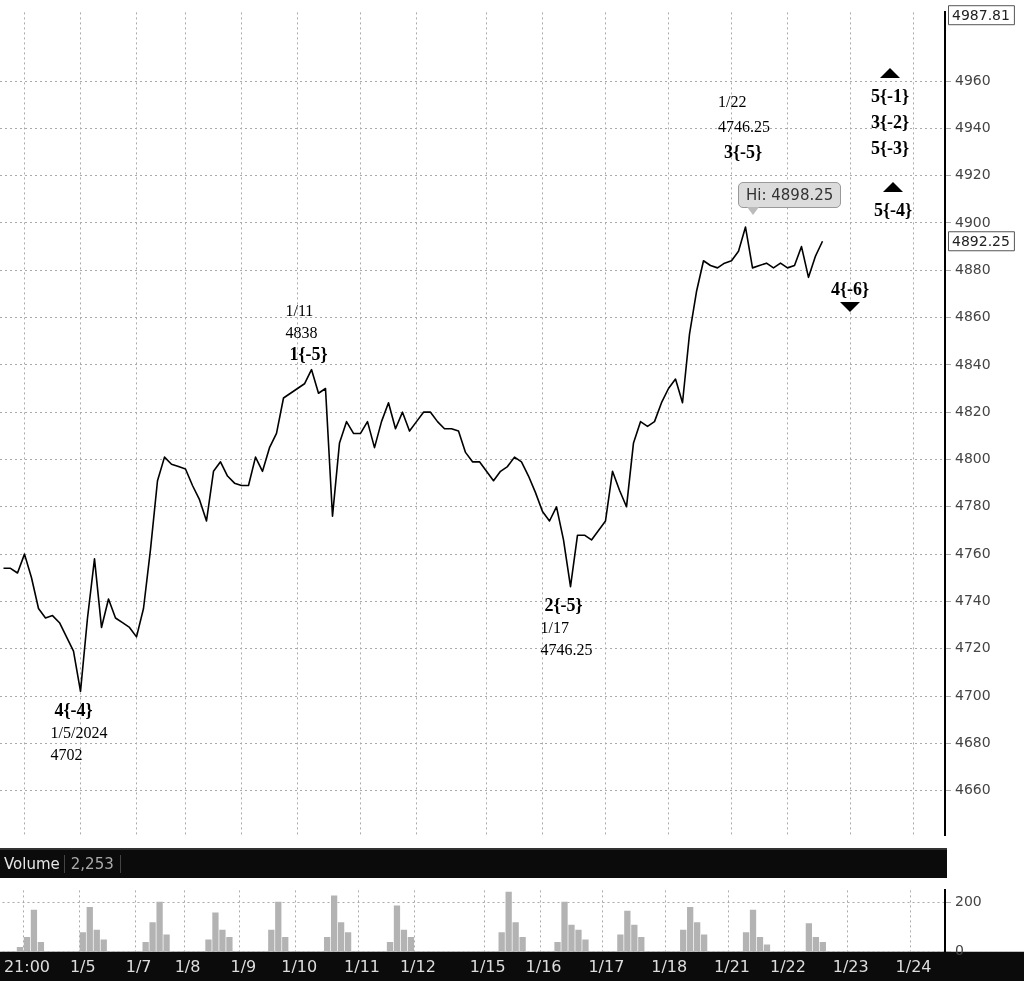 This screenshot has width=1024, height=981. What do you see at coordinates (92, 864) in the screenshot?
I see `text: 2,253` at bounding box center [92, 864].